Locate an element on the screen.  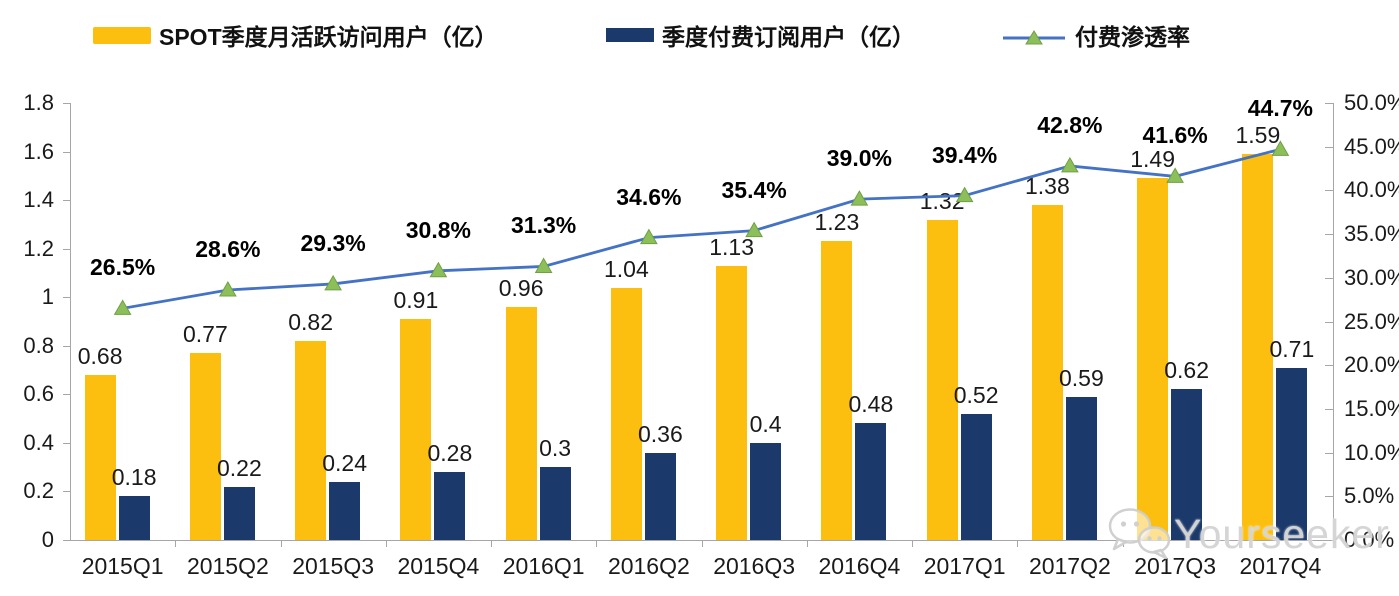
x-axis-category-label: 2015Q2 is located at coordinates (227, 566).